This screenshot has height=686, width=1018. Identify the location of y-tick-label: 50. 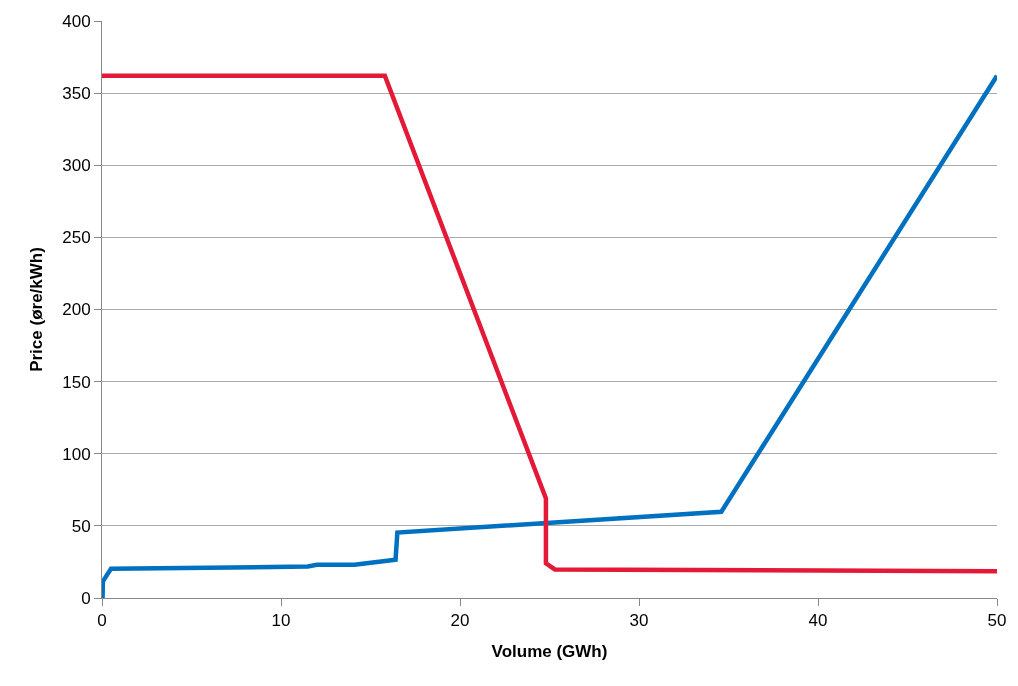
(81, 526).